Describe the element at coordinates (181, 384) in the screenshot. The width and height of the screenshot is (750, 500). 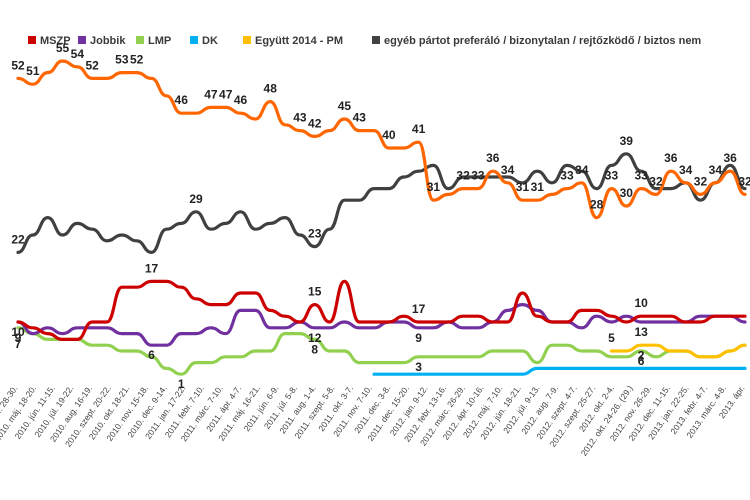
I see `data-label: 1` at that location.